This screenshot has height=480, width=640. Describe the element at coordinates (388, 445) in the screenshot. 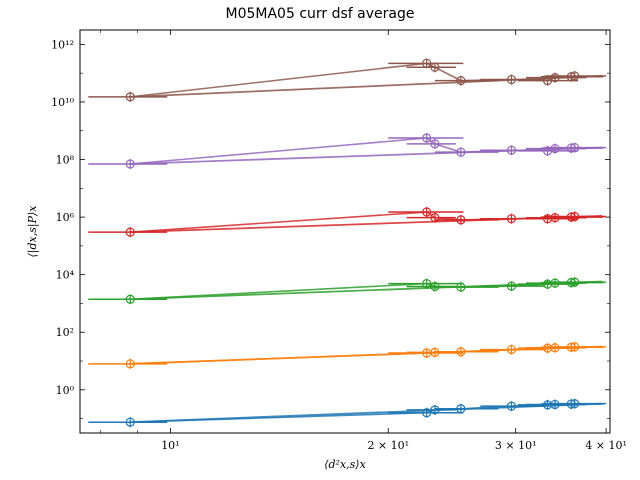

I see `x-tick-label: 2 × 10¹` at that location.